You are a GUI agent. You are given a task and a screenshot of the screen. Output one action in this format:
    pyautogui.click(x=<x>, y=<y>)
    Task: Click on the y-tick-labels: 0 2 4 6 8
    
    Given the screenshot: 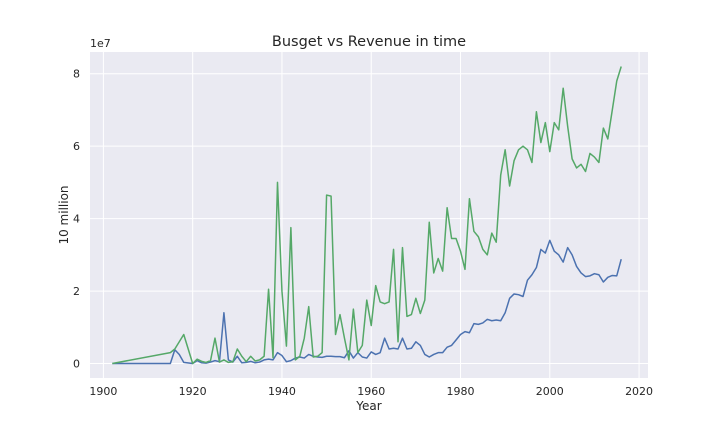 What is the action you would take?
    pyautogui.click(x=76, y=219)
    